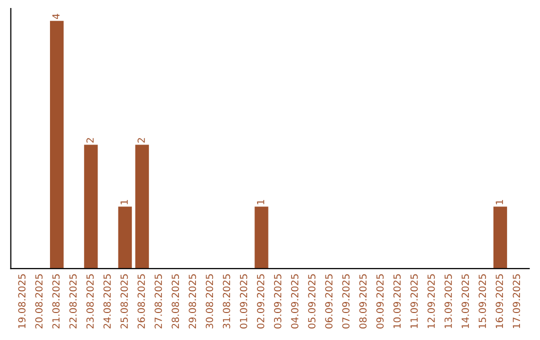 The image size is (540, 340). What do you see at coordinates (90, 301) in the screenshot?
I see `x-tick-label: 23.08.2025` at bounding box center [90, 301].